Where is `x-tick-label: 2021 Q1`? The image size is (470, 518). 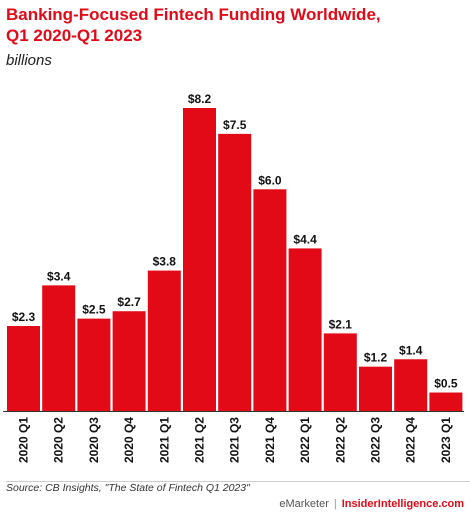 x-tick-label: 2021 Q1 is located at coordinates (164, 440).